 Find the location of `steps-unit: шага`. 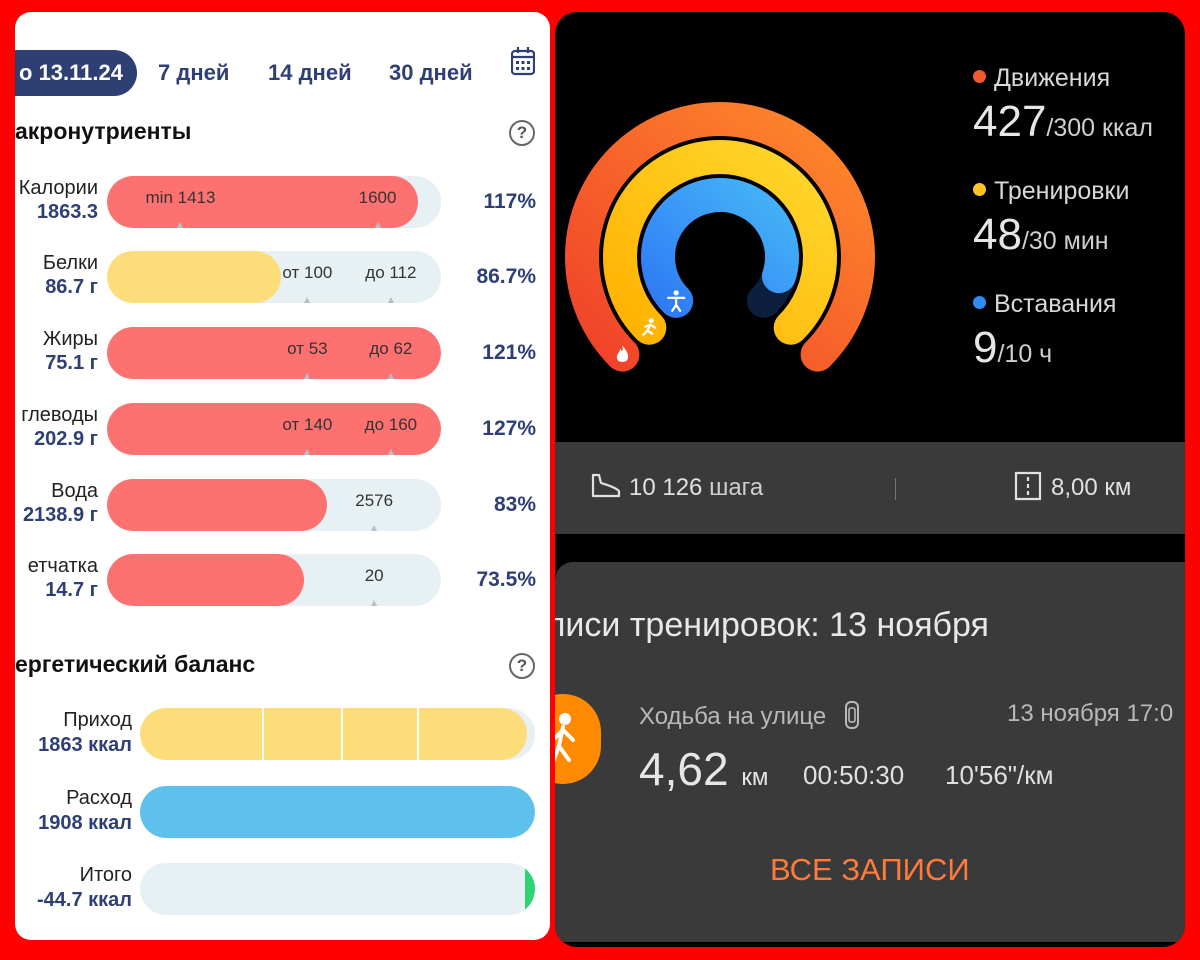

steps-unit: шага is located at coordinates (736, 487).